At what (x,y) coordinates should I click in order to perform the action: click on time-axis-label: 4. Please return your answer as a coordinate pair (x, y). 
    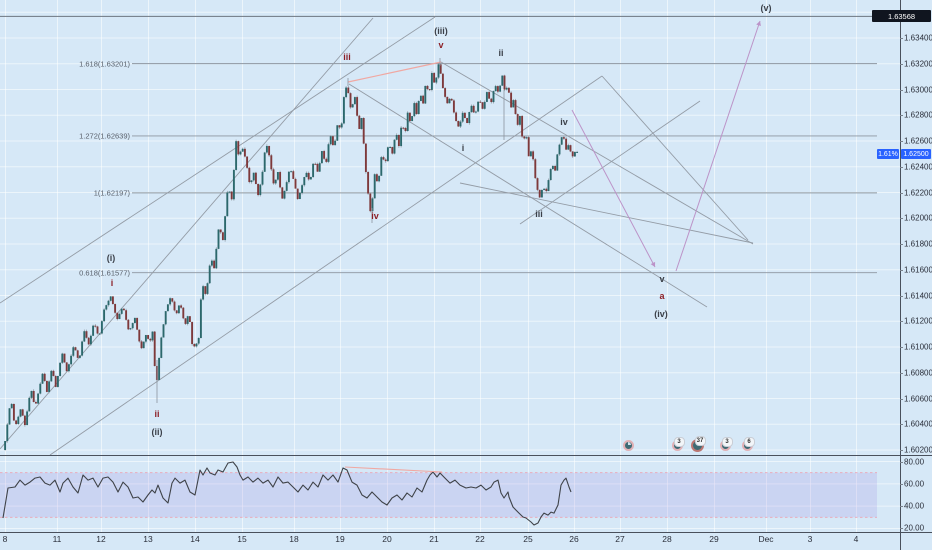
    Looking at the image, I should click on (856, 539).